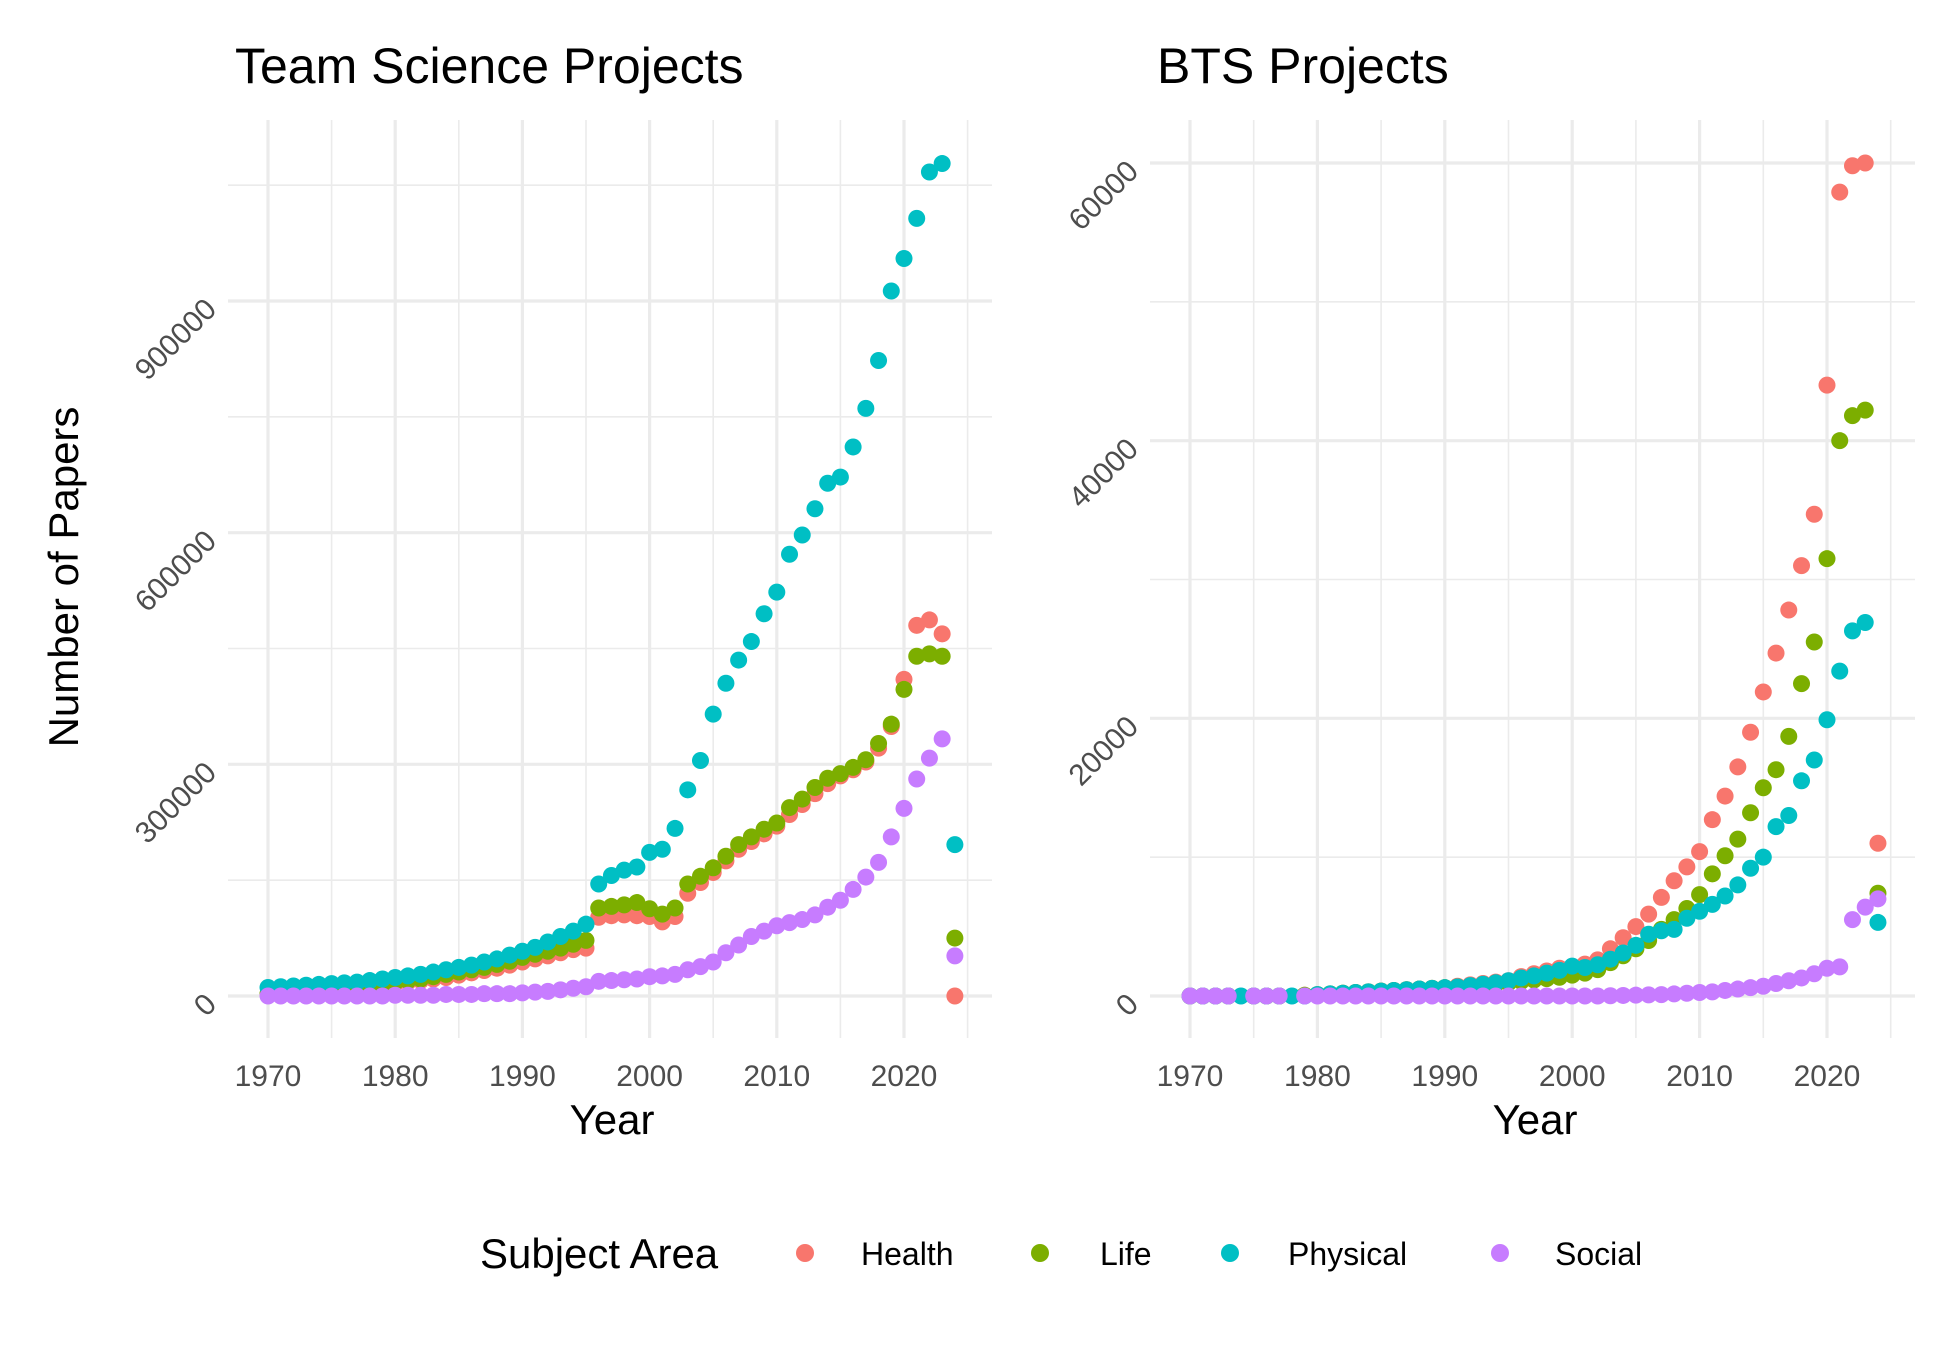 The width and height of the screenshot is (1950, 1350). I want to click on legend-key-physical, so click(1230, 1253).